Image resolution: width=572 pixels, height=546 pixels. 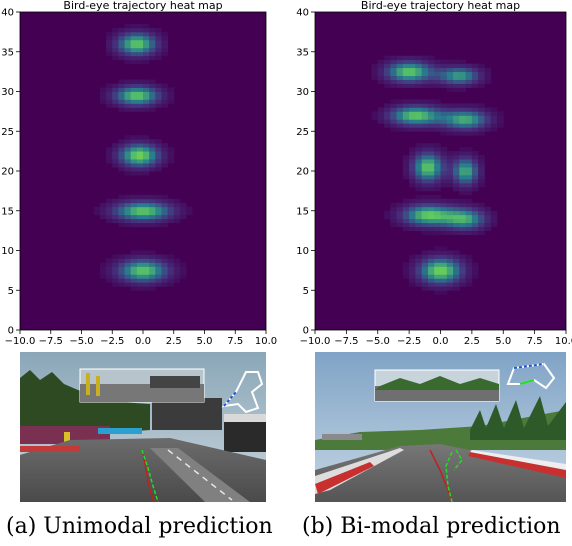 I want to click on x-tick-label: −10.0, so click(x=315, y=341).